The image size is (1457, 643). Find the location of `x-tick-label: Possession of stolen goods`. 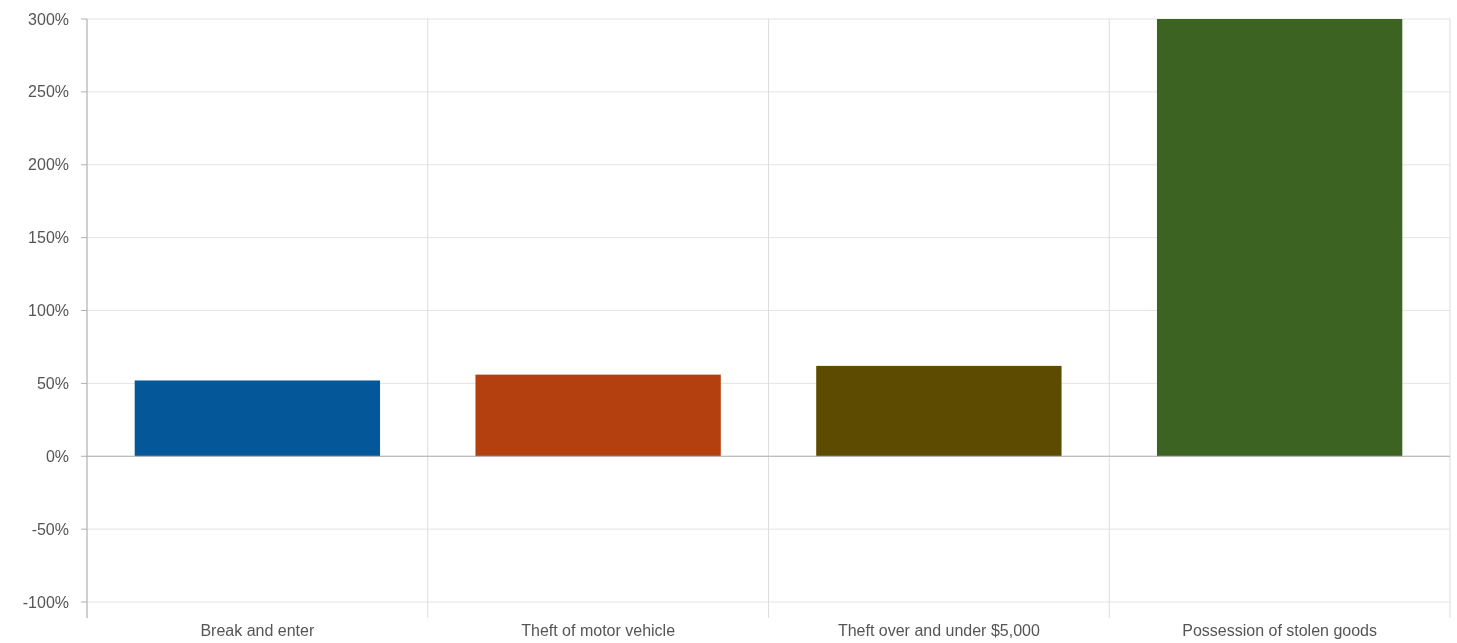

x-tick-label: Possession of stolen goods is located at coordinates (1280, 630).